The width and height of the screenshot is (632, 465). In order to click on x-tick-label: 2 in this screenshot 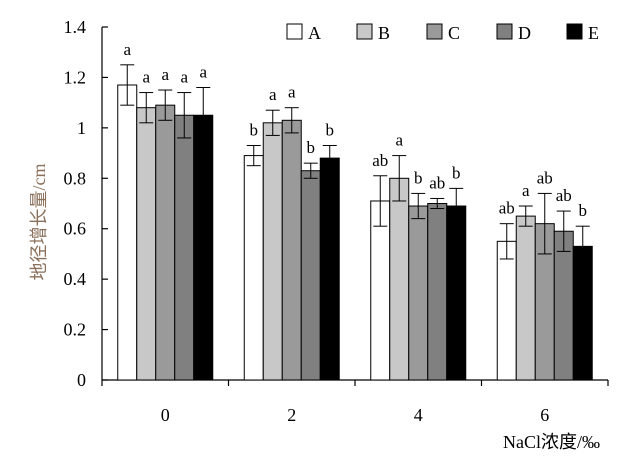, I will do `click(291, 415)`.